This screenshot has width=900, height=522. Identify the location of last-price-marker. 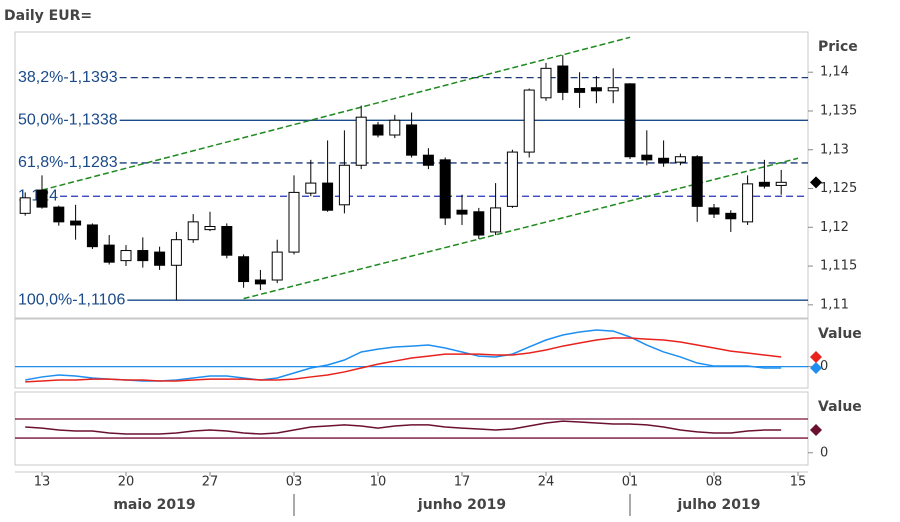
(816, 182).